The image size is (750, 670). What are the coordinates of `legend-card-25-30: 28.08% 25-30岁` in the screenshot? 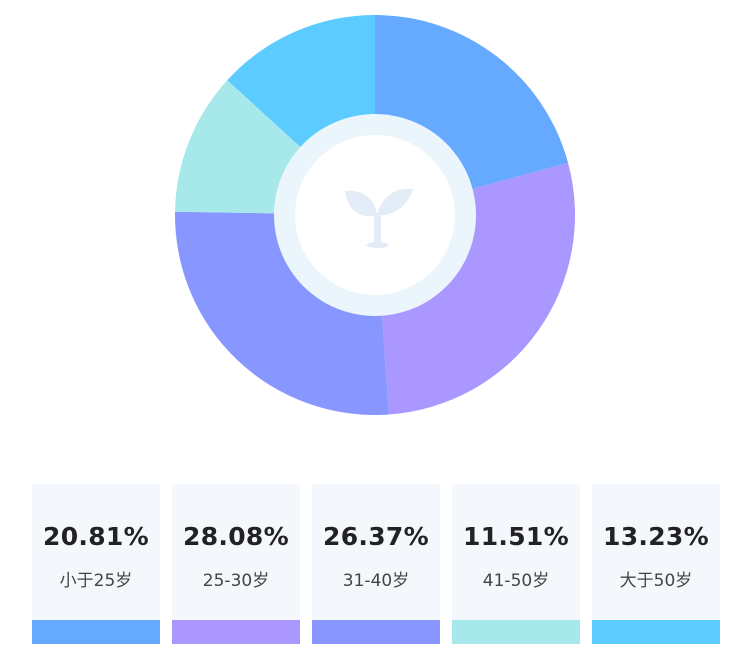 It's located at (236, 564).